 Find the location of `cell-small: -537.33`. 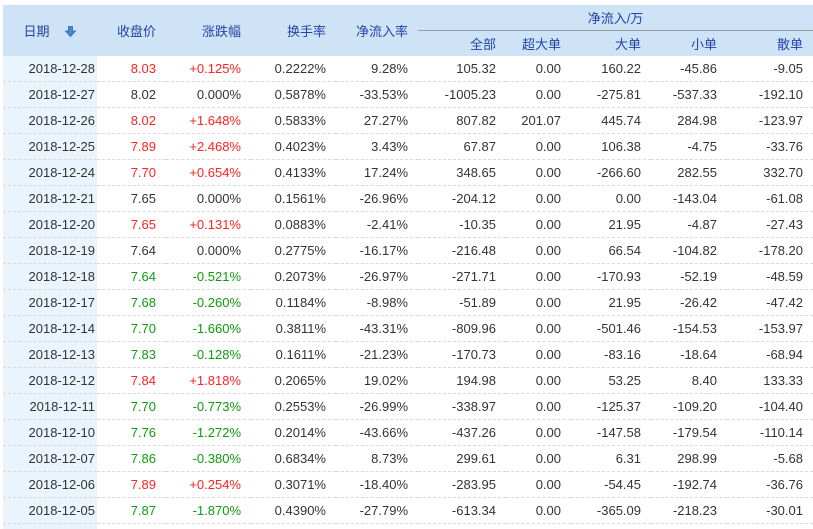

cell-small: -537.33 is located at coordinates (689, 94).